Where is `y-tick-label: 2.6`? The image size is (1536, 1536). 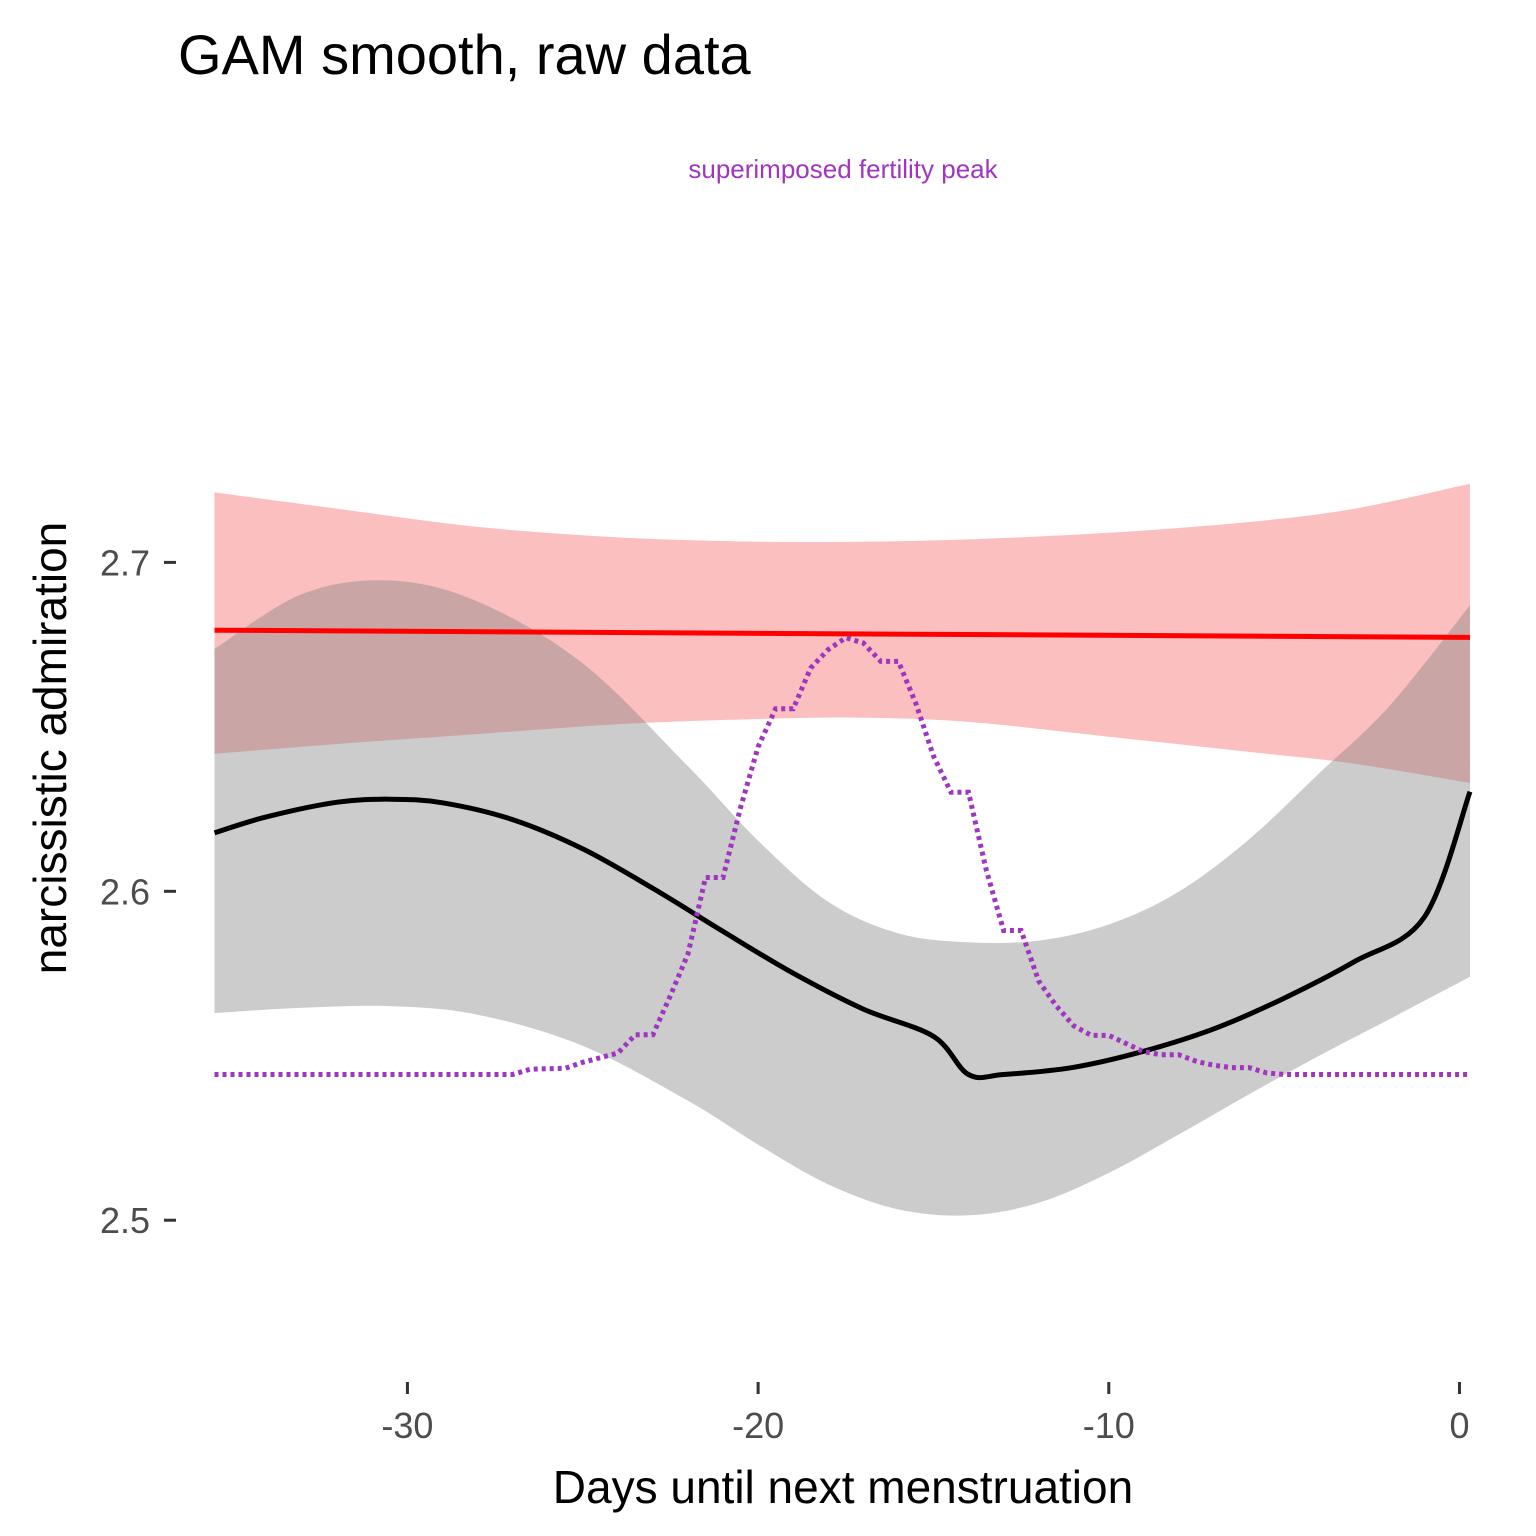 y-tick-label: 2.6 is located at coordinates (125, 891).